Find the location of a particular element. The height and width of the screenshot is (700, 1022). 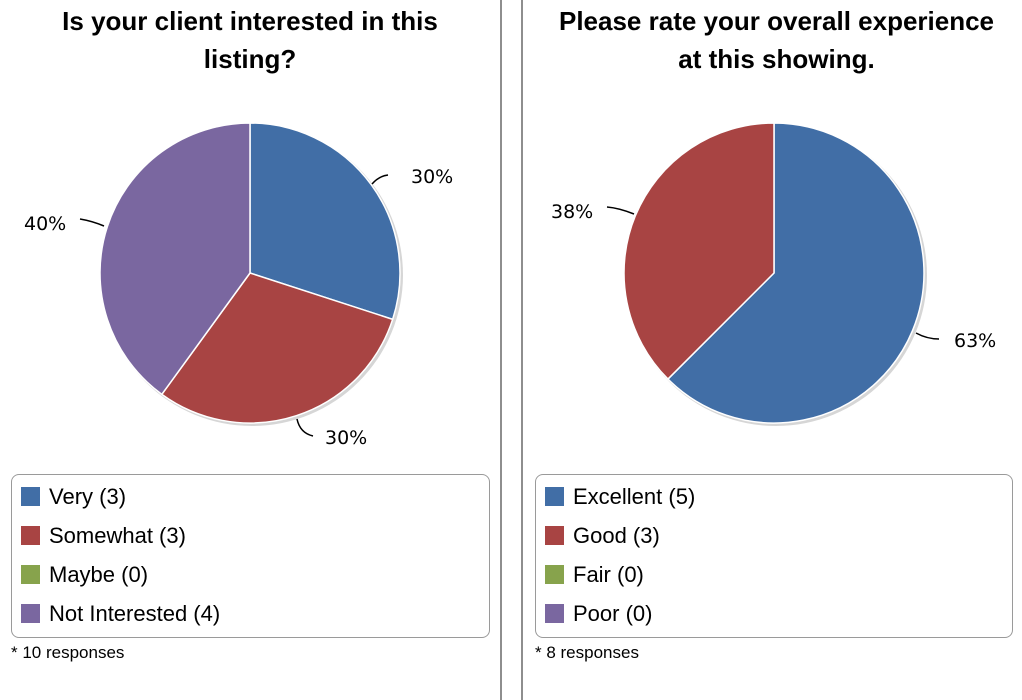

chart-title-line: listing? is located at coordinates (250, 59).